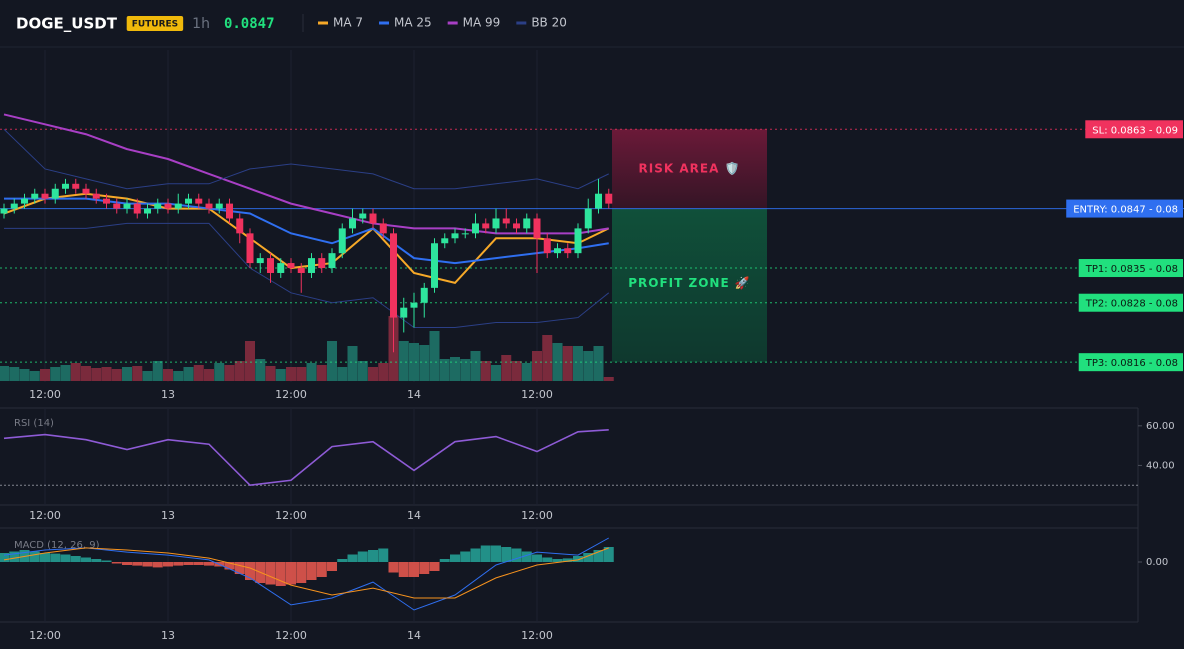 The image size is (1184, 649). What do you see at coordinates (306, 457) in the screenshot?
I see `rsi-line` at bounding box center [306, 457].